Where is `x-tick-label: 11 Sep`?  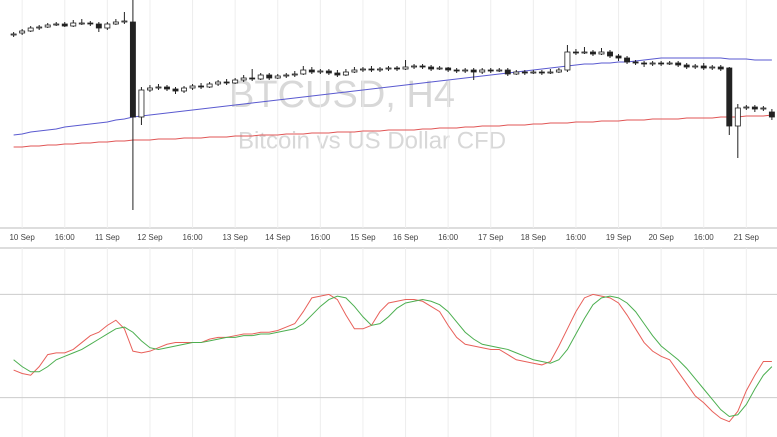 x-tick-label: 11 Sep is located at coordinates (107, 237).